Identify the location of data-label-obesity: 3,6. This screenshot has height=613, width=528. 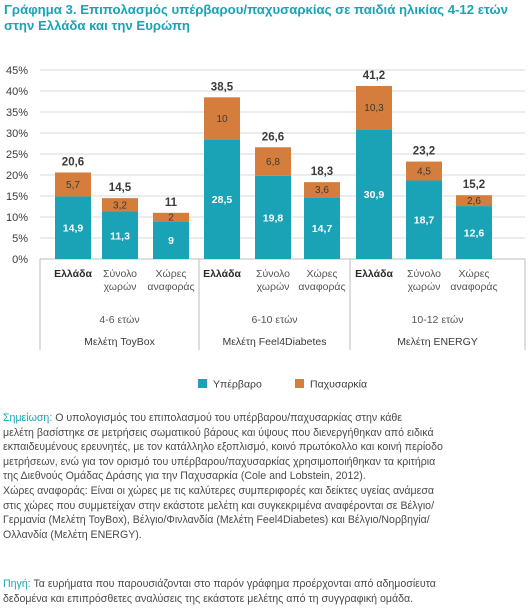
(322, 190).